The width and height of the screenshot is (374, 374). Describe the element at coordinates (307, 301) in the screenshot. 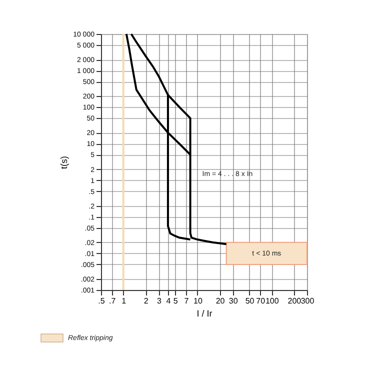

I see `x-tick-label: 300` at that location.